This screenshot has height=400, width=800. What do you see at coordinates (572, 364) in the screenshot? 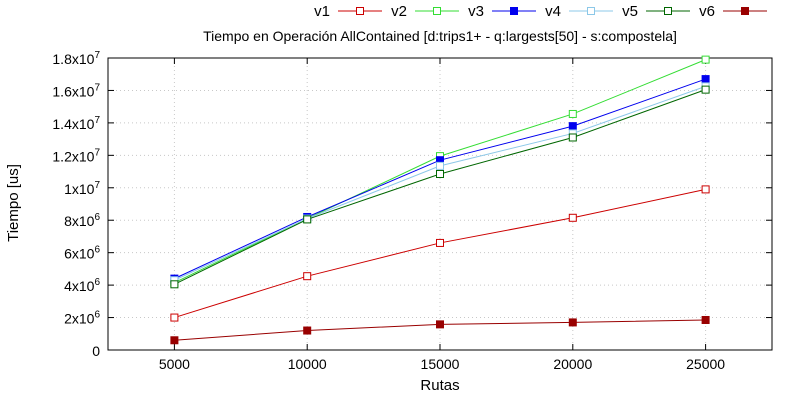
I see `x-tick-label: 20000` at bounding box center [572, 364].